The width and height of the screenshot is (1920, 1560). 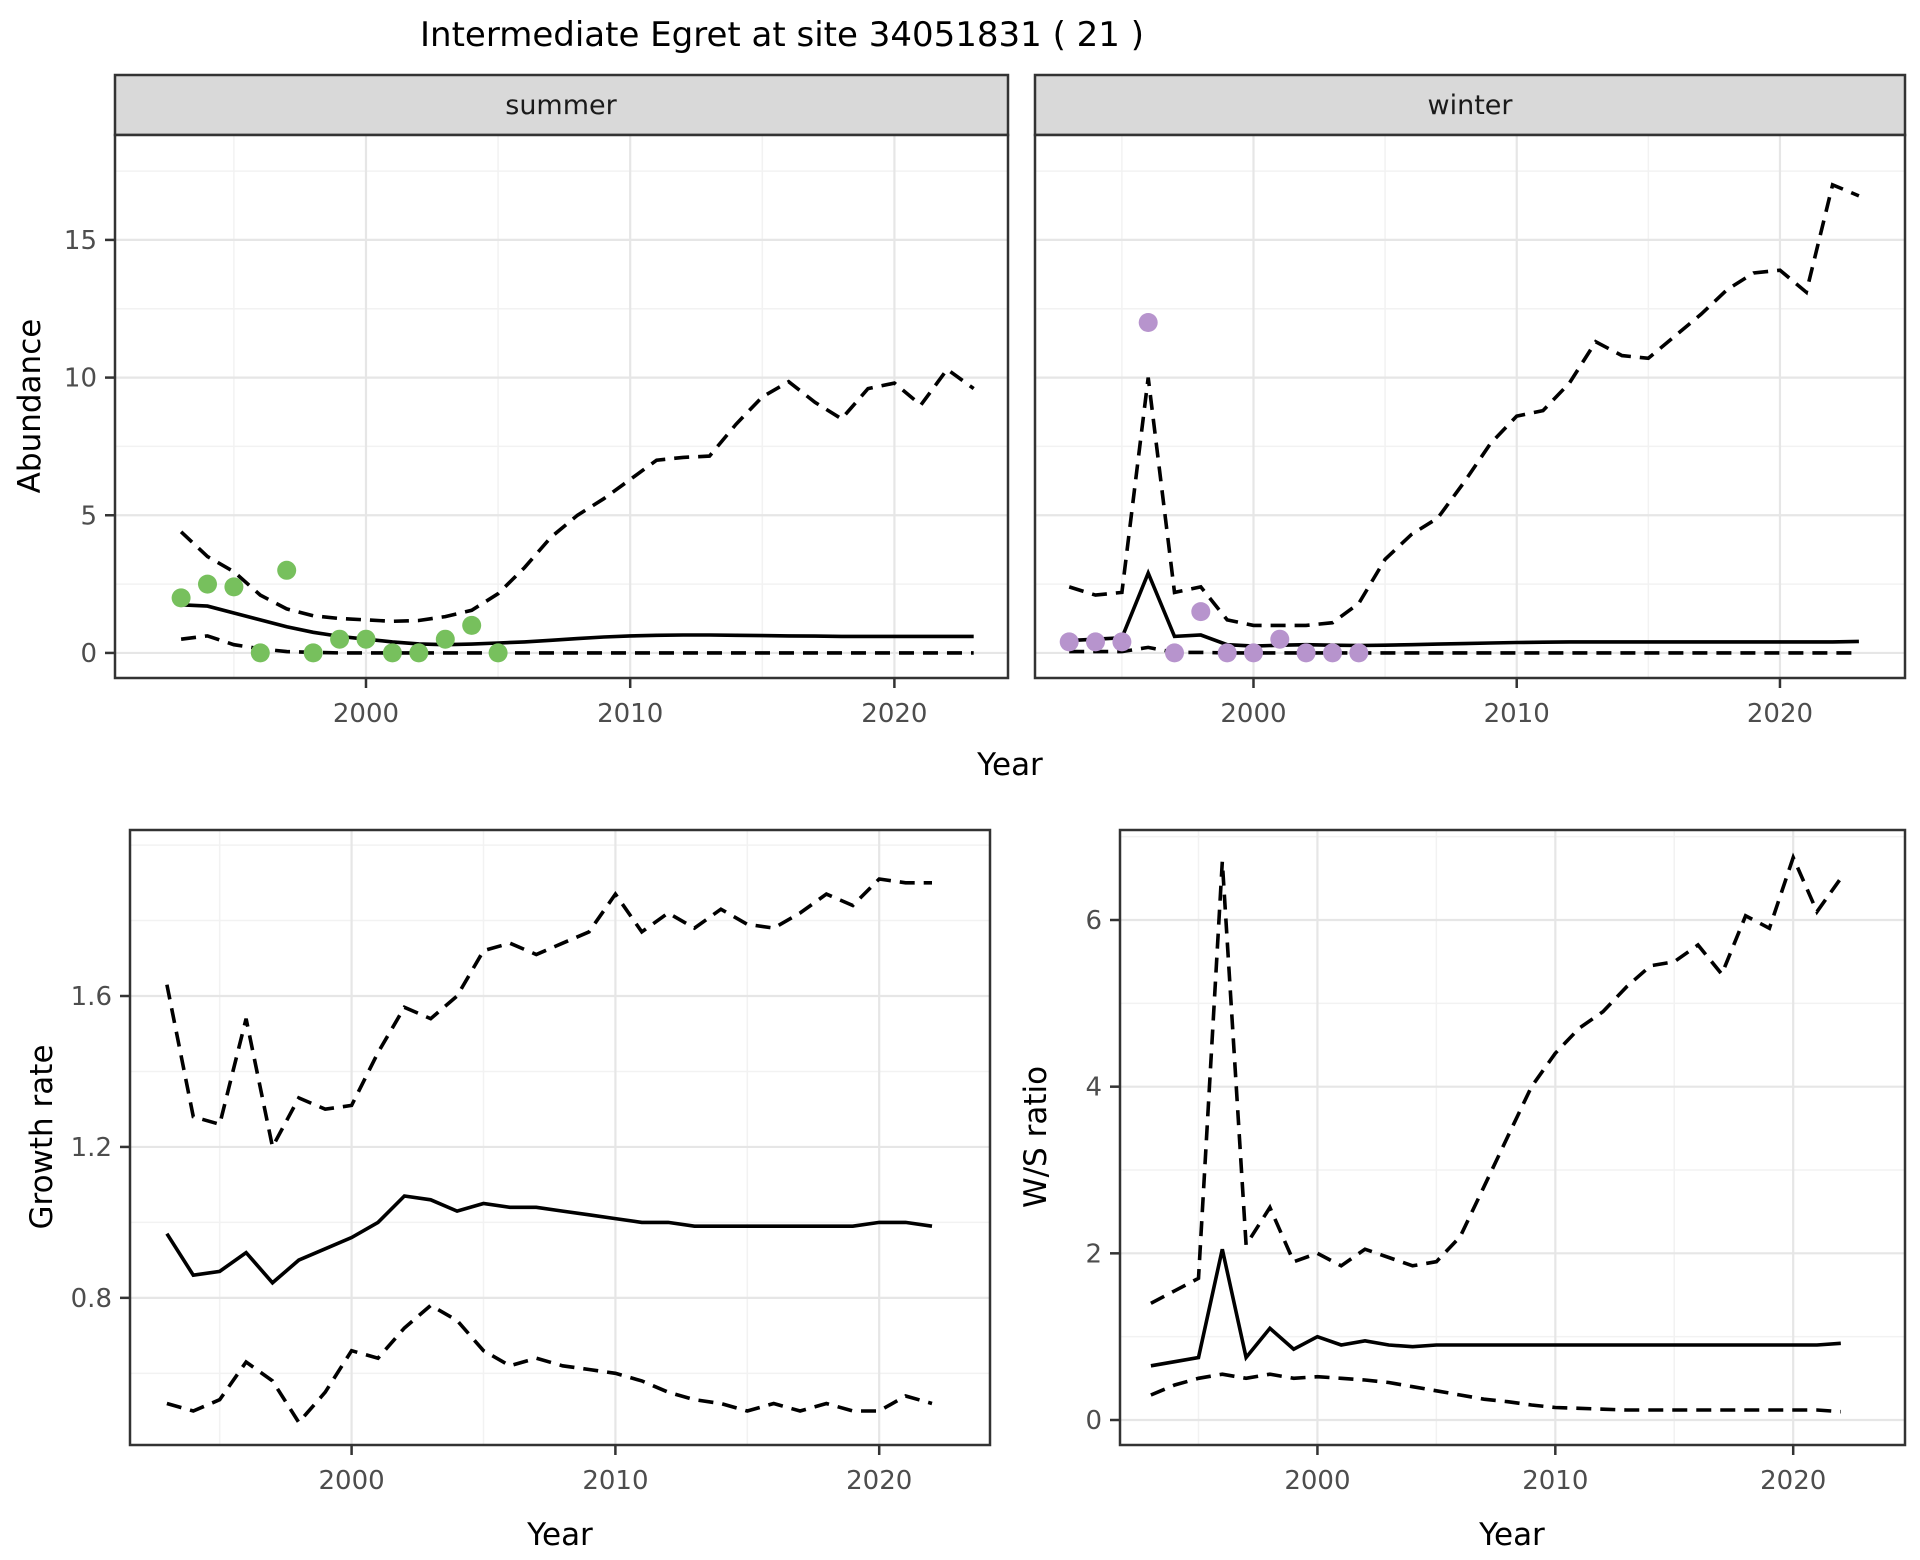 What do you see at coordinates (80, 241) in the screenshot?
I see `y-tick-label: 15` at bounding box center [80, 241].